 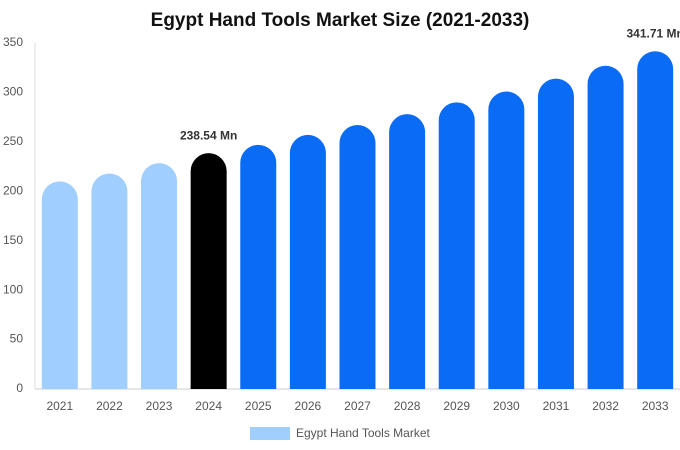 What do you see at coordinates (13, 141) in the screenshot?
I see `y-tick-label: 250` at bounding box center [13, 141].